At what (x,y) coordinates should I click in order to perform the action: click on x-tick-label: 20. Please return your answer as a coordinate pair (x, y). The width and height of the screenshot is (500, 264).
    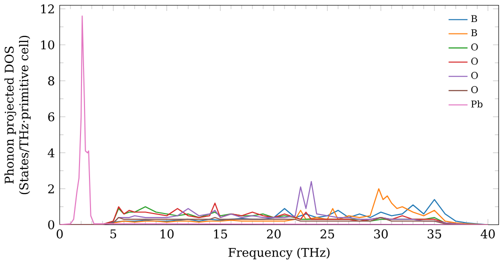
    Looking at the image, I should click on (274, 234).